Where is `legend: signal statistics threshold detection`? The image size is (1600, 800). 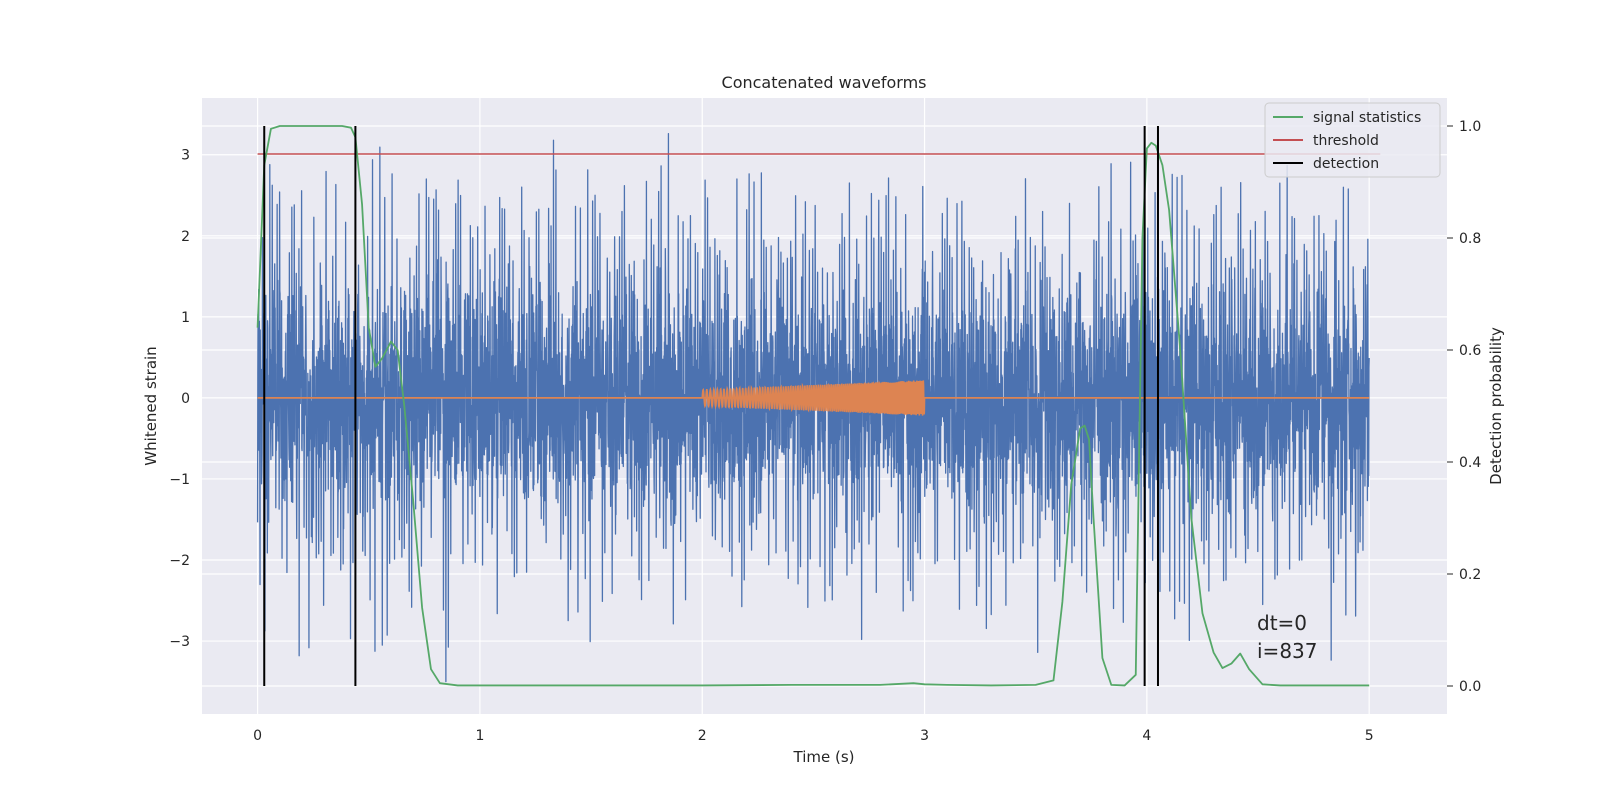
legend: signal statistics threshold detection is located at coordinates (1352, 140).